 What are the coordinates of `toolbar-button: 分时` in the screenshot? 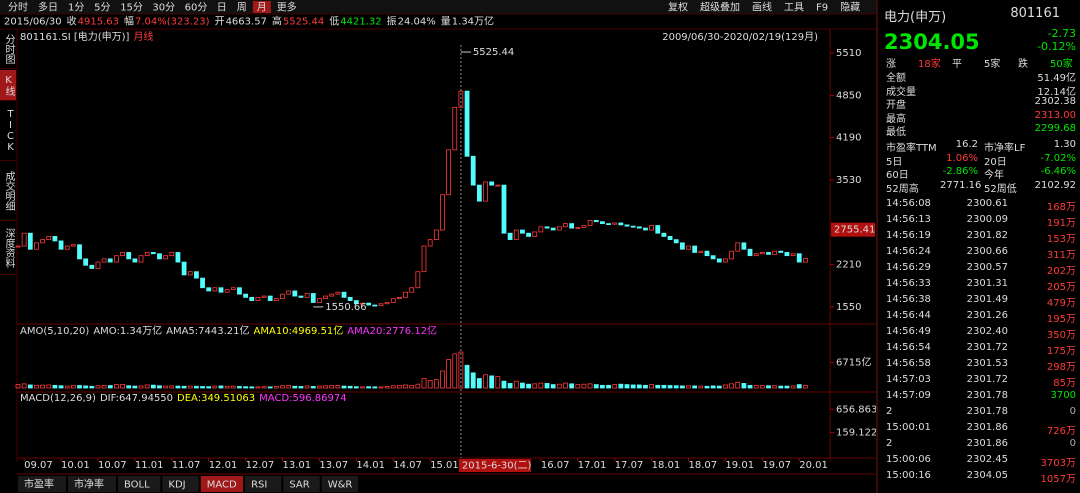 It's located at (18, 8).